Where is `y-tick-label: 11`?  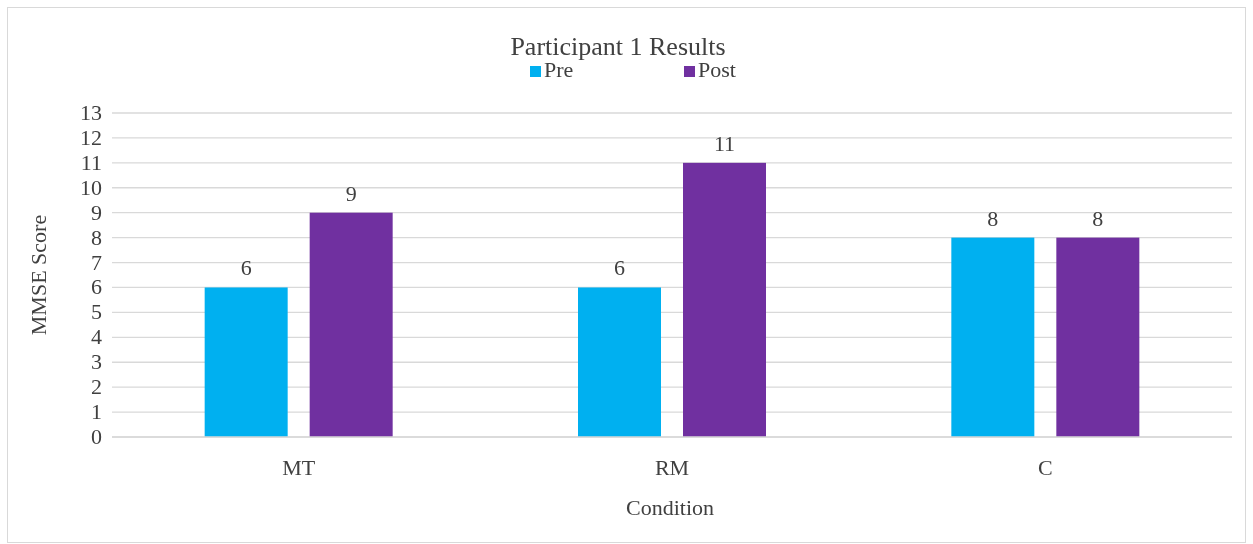 y-tick-label: 11 is located at coordinates (91, 162).